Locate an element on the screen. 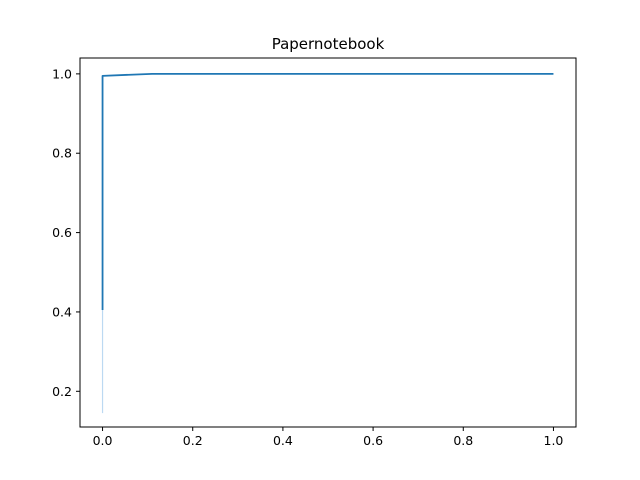 This screenshot has width=640, height=480. y-axis-ticks: 0.2 0.4 0.6 0.8 1.0 is located at coordinates (66, 232).